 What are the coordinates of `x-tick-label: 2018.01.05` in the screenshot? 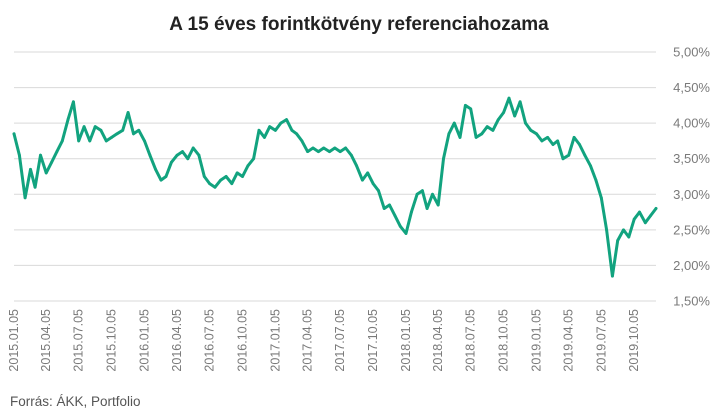 It's located at (406, 340).